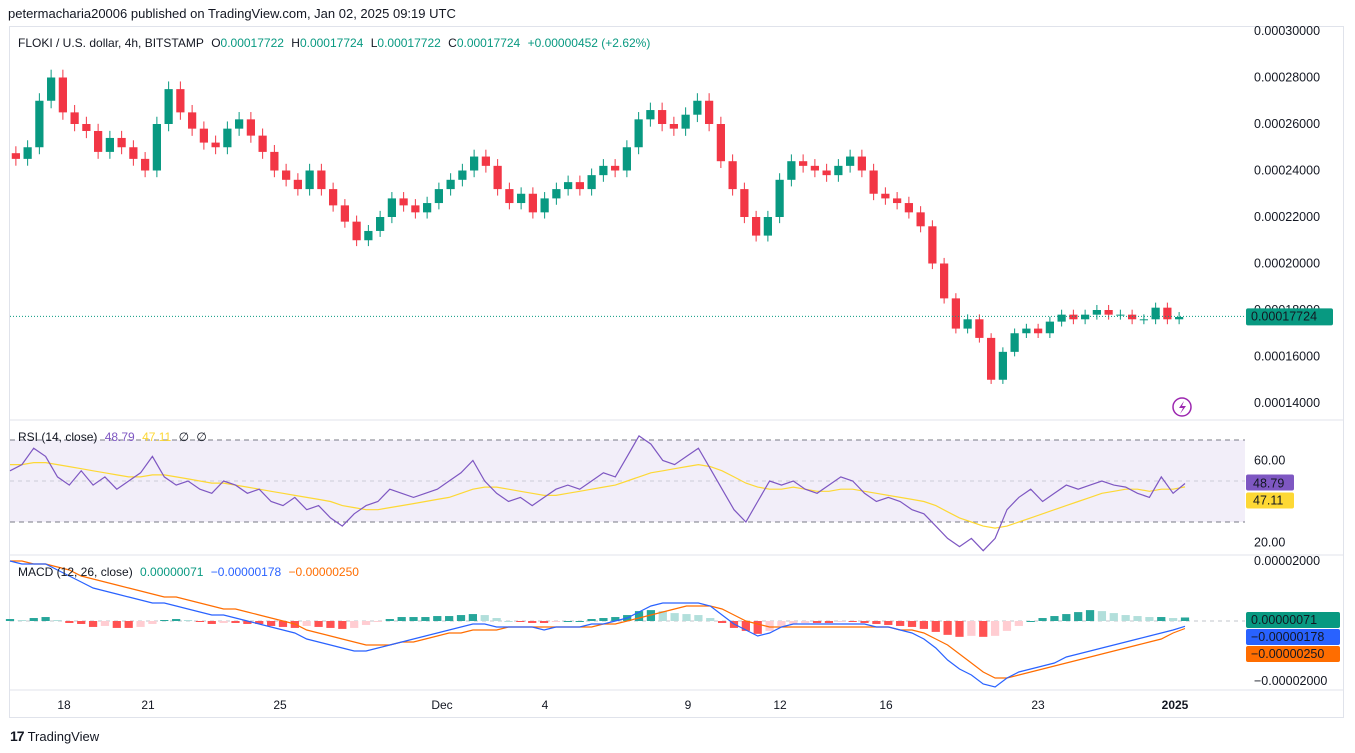 The width and height of the screenshot is (1355, 753). I want to click on lightning-icon, so click(1182, 407).